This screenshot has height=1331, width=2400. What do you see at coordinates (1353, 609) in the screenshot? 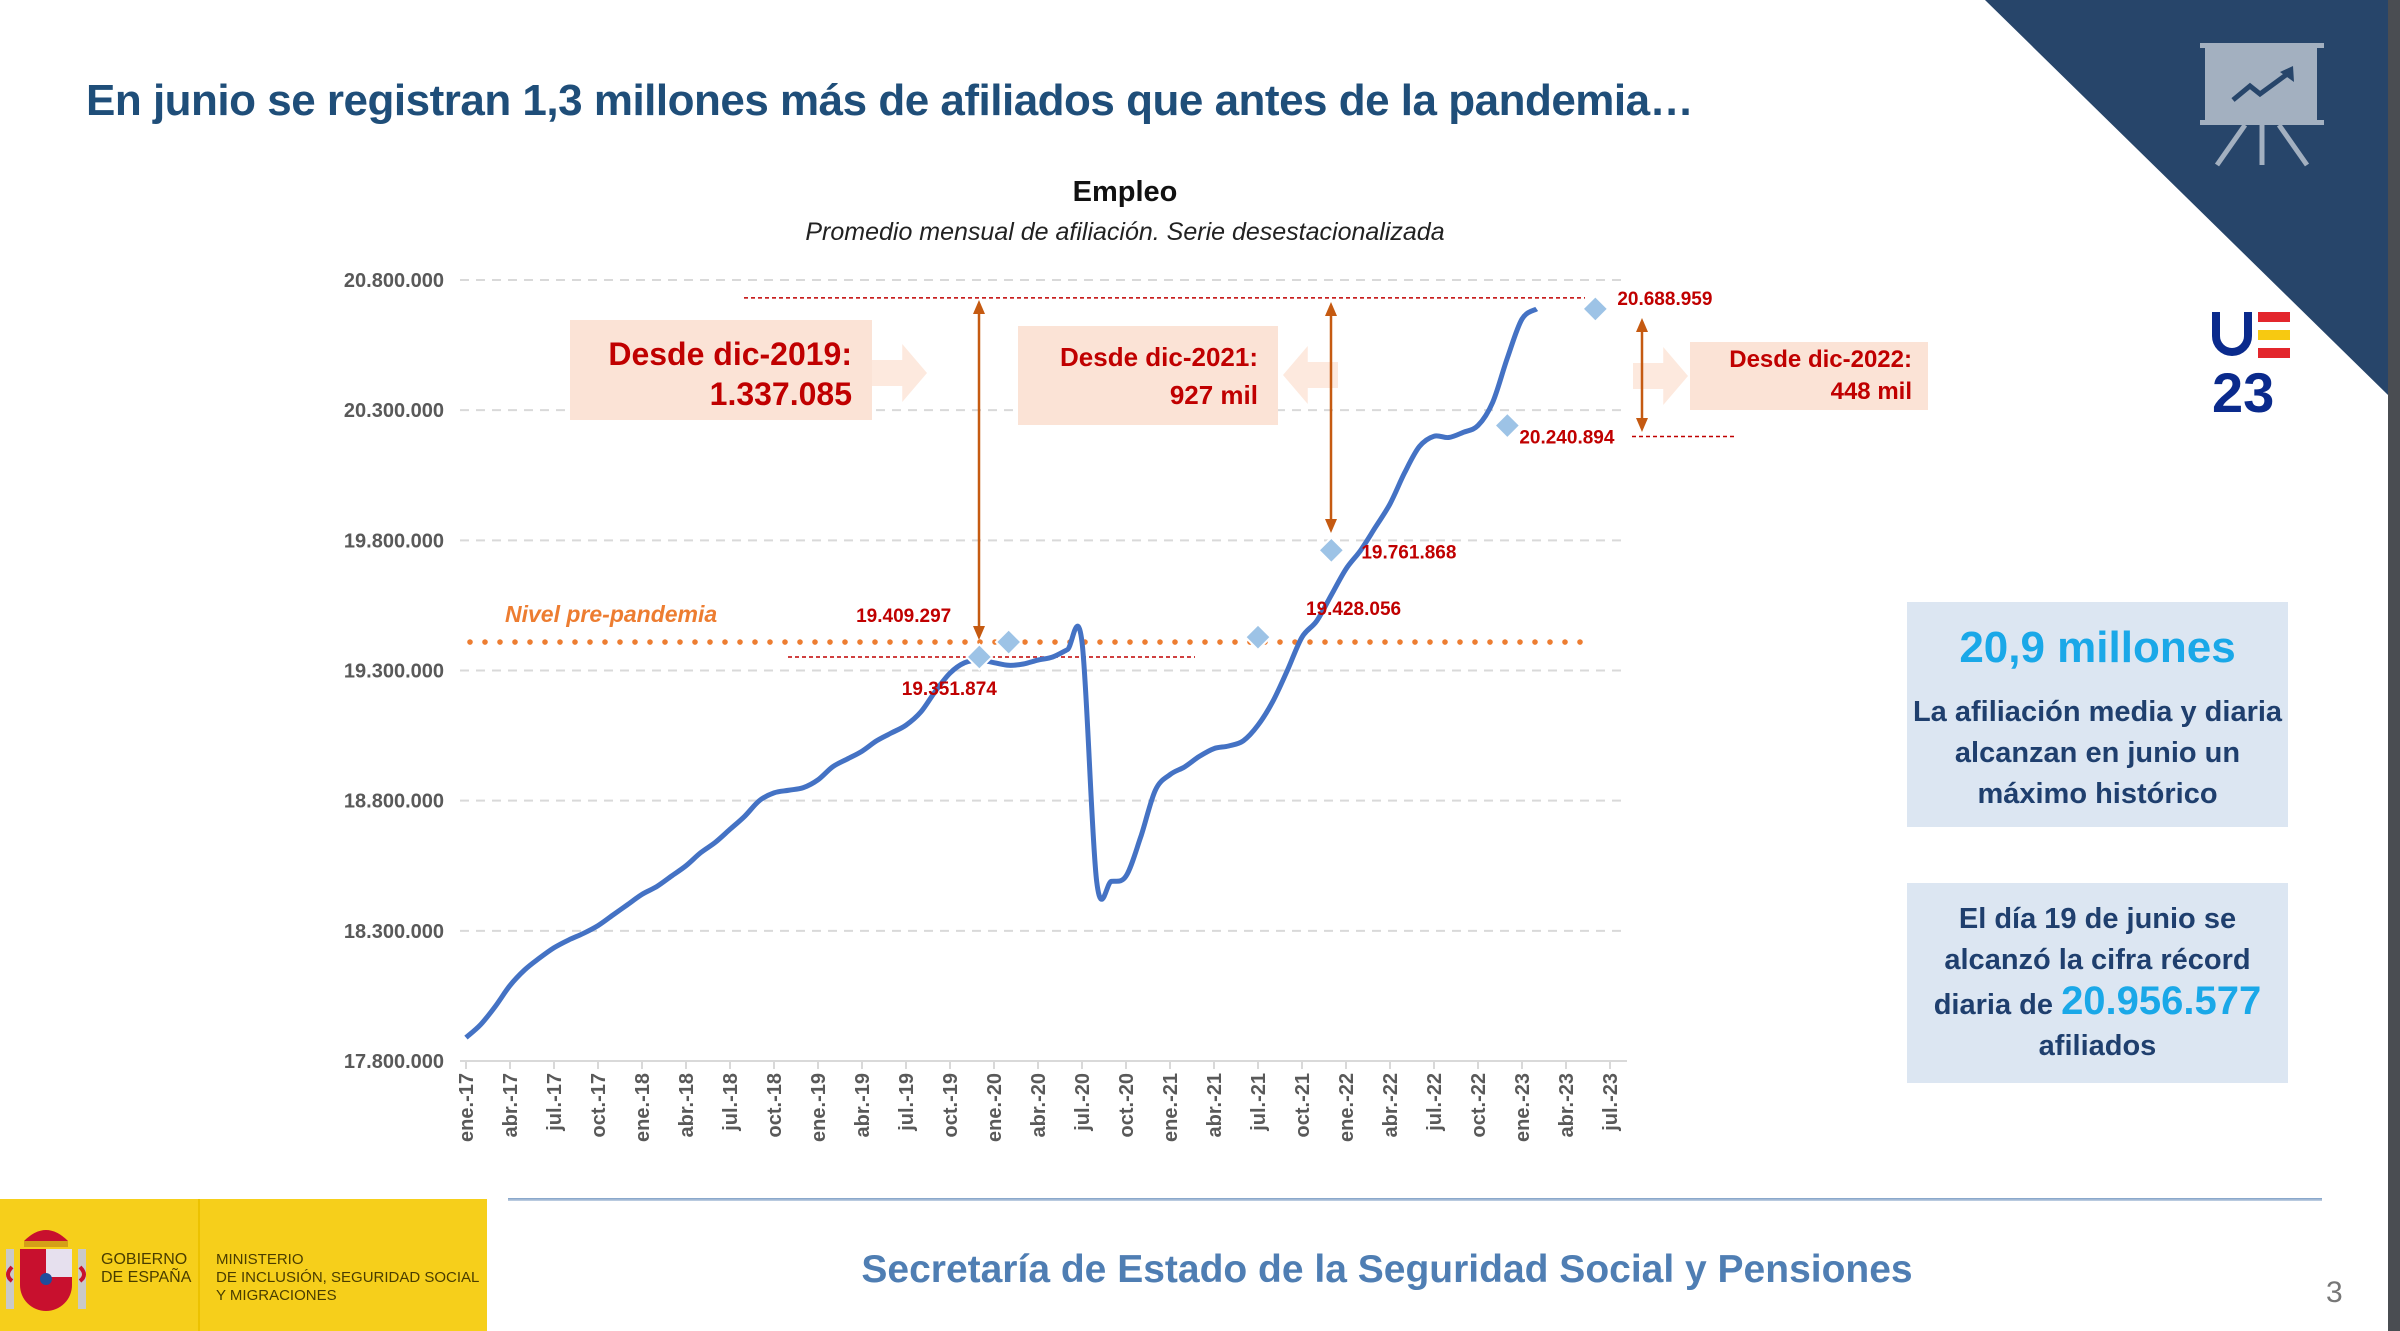
I see `data-label: 19.428.056` at bounding box center [1353, 609].